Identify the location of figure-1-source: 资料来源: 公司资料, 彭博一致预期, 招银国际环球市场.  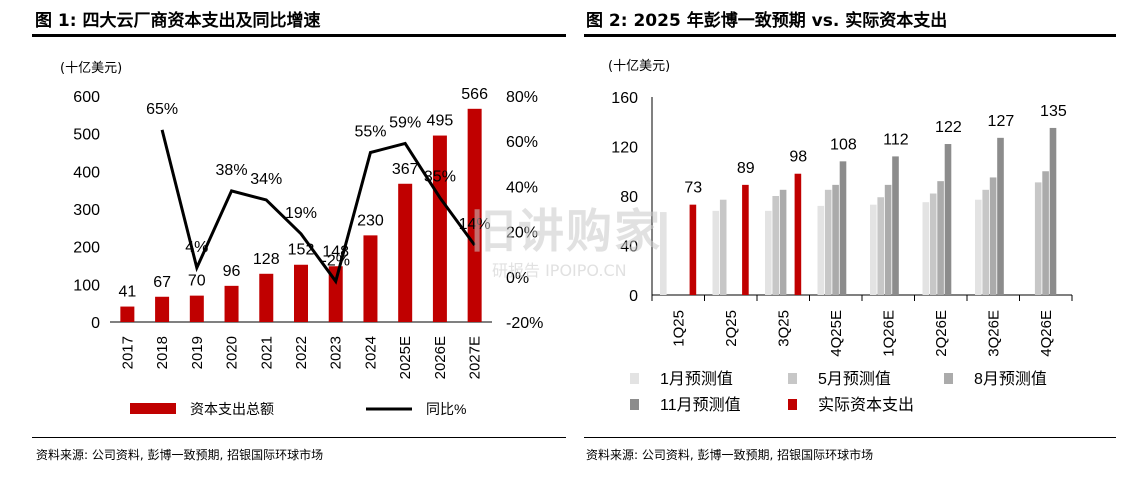
(180, 455).